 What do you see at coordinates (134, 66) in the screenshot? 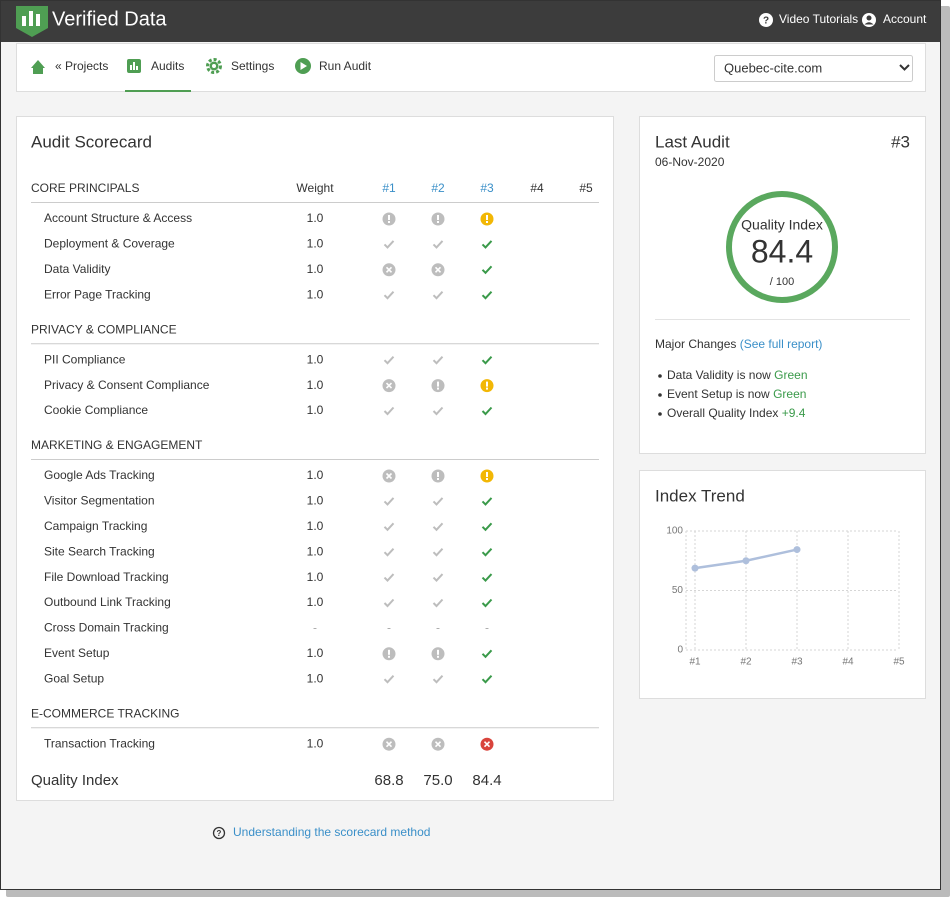
I see `audits-icon` at bounding box center [134, 66].